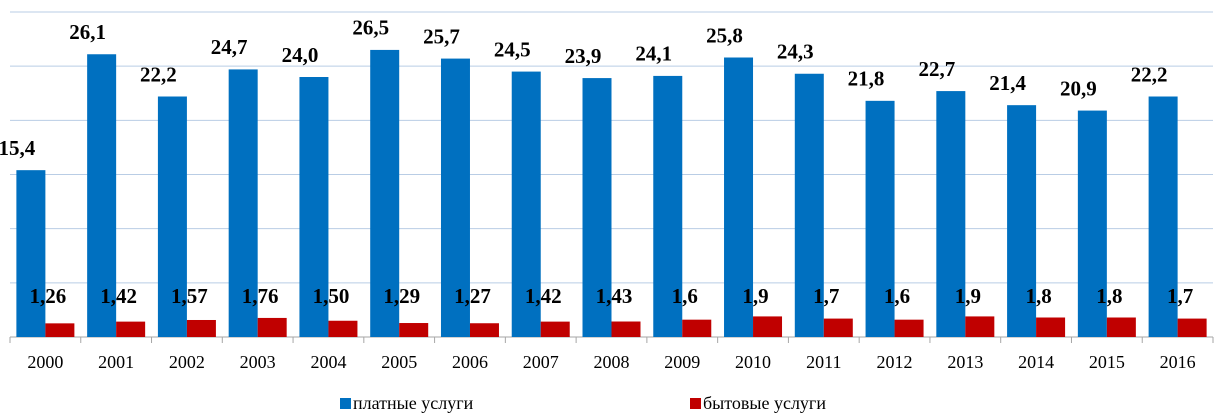  I want to click on data-label: 24,1, so click(653, 54).